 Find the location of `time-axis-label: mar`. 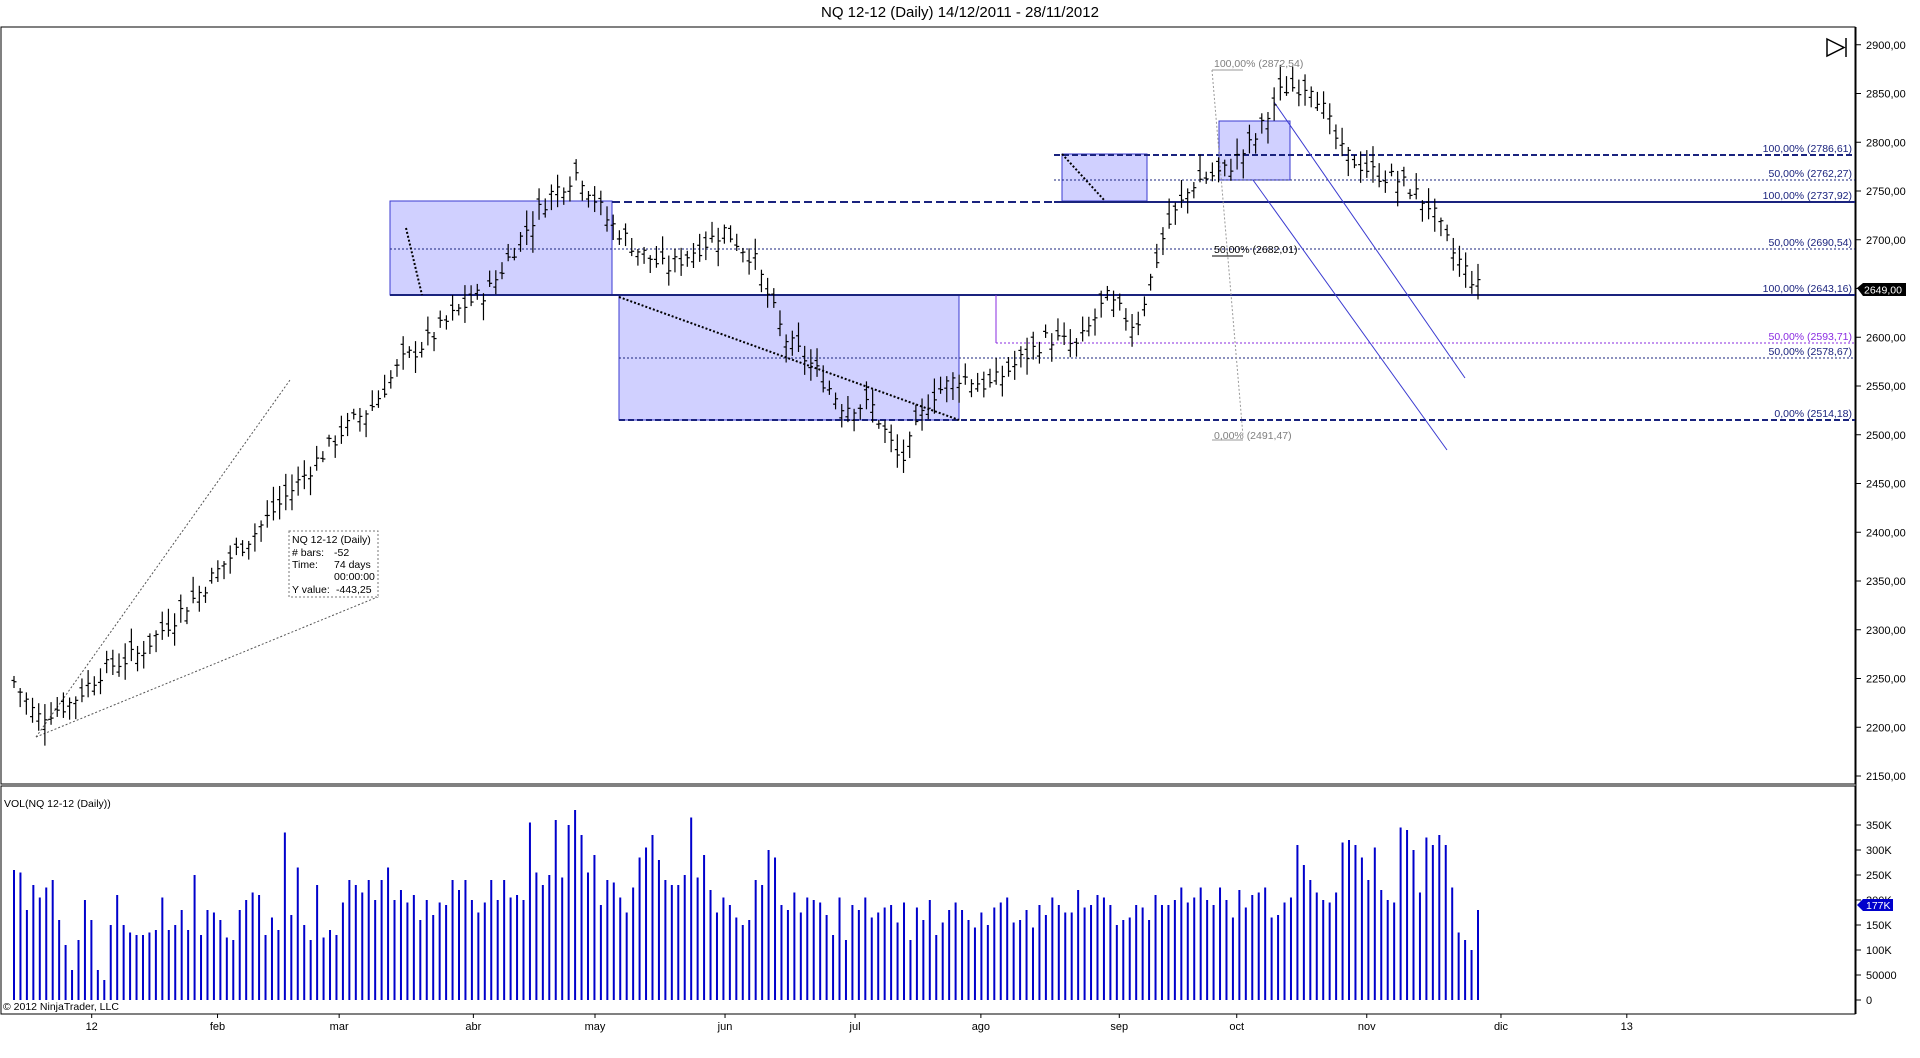

time-axis-label: mar is located at coordinates (339, 1027).